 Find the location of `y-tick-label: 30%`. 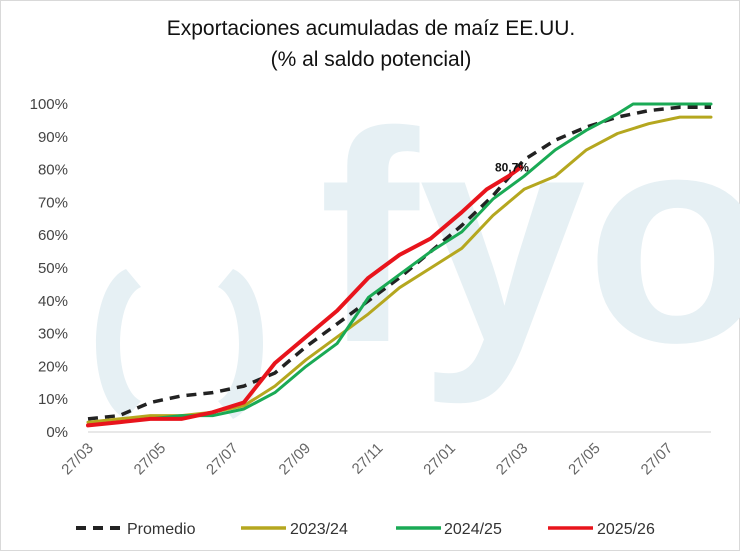

y-tick-label: 30% is located at coordinates (53, 334).